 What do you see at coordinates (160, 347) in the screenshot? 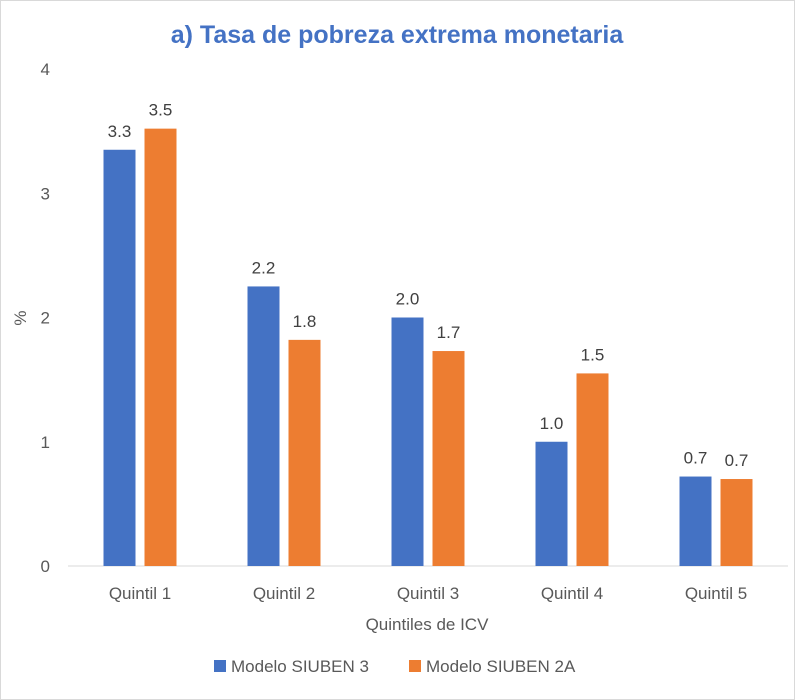
I see `bar-series-2-q1` at bounding box center [160, 347].